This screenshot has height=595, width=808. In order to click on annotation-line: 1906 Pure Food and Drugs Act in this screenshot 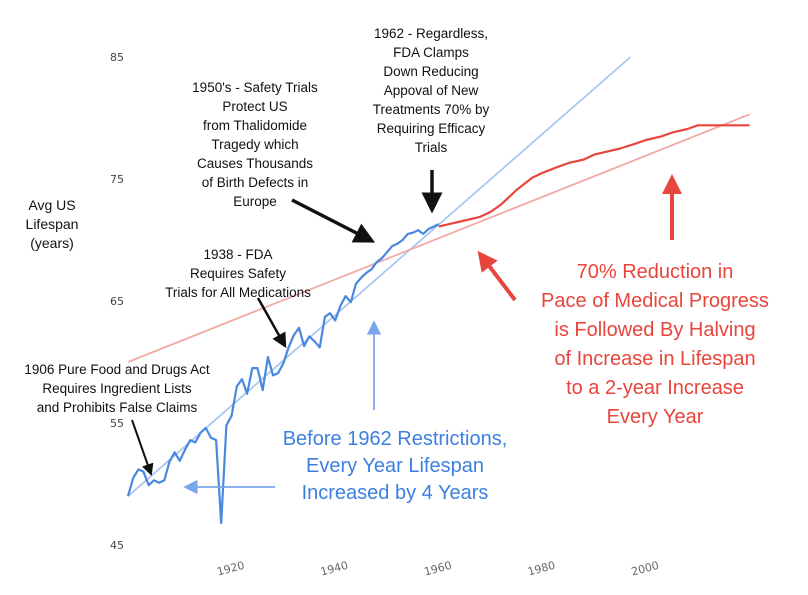, I will do `click(117, 369)`.